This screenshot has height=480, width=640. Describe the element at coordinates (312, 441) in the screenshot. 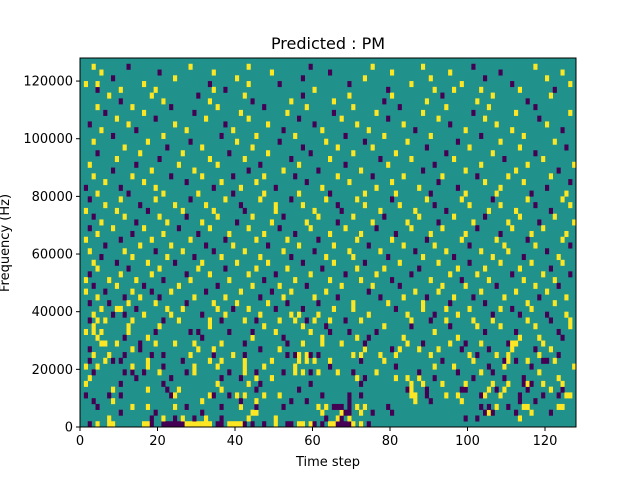

I see `x-tick-label: 60` at that location.